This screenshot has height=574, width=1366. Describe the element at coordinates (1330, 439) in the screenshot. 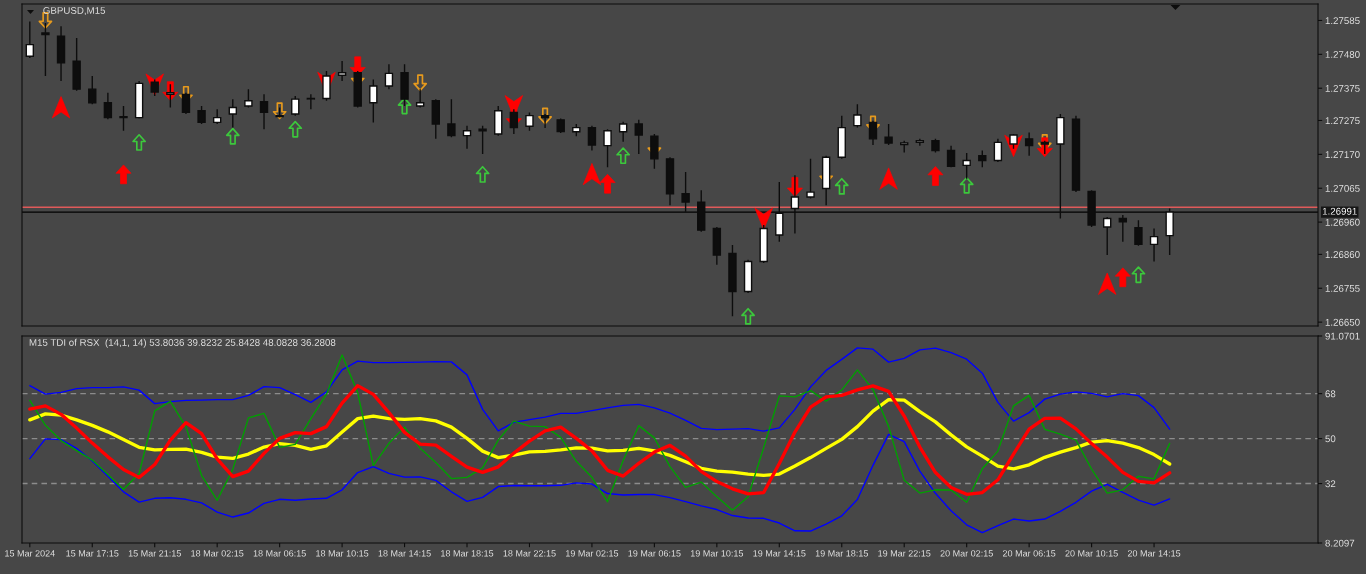

I see `y-tick-label: 50` at that location.